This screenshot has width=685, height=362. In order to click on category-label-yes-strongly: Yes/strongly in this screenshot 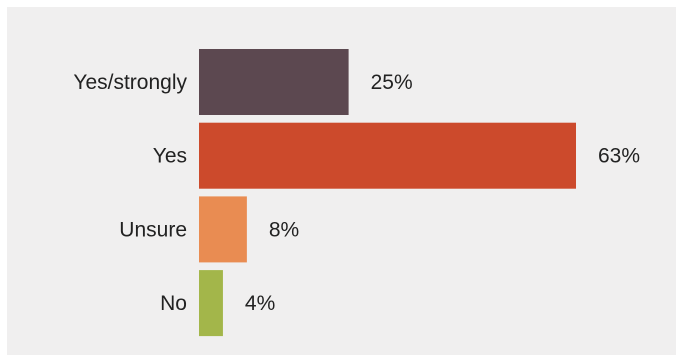, I will do `click(130, 82)`.